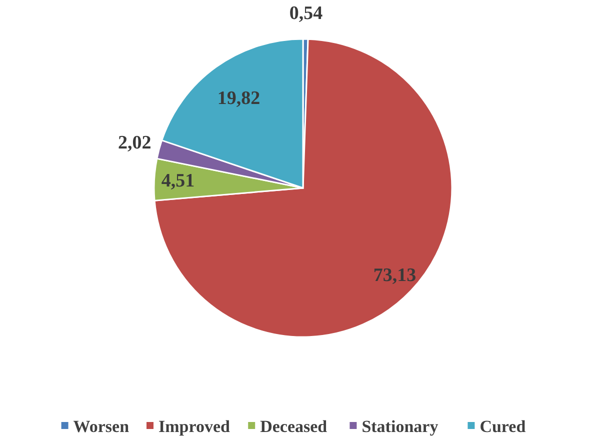 This screenshot has height=441, width=606. What do you see at coordinates (101, 426) in the screenshot?
I see `legend-label: Worsen` at bounding box center [101, 426].